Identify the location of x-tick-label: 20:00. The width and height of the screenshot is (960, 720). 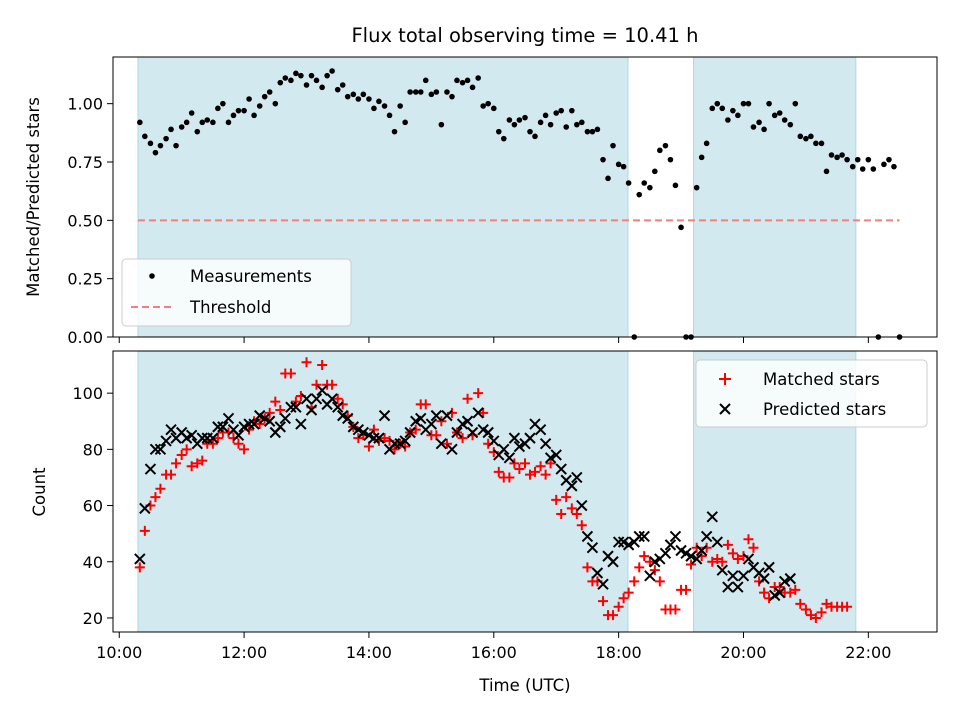
(743, 652).